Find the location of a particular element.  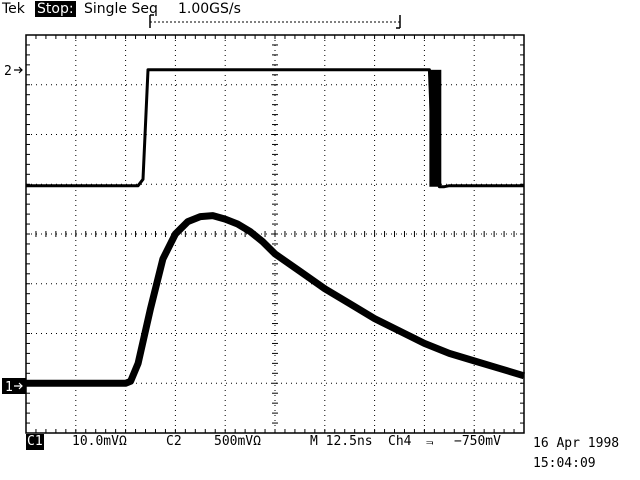

ch1-ground-marker: 1 is located at coordinates (14, 386).